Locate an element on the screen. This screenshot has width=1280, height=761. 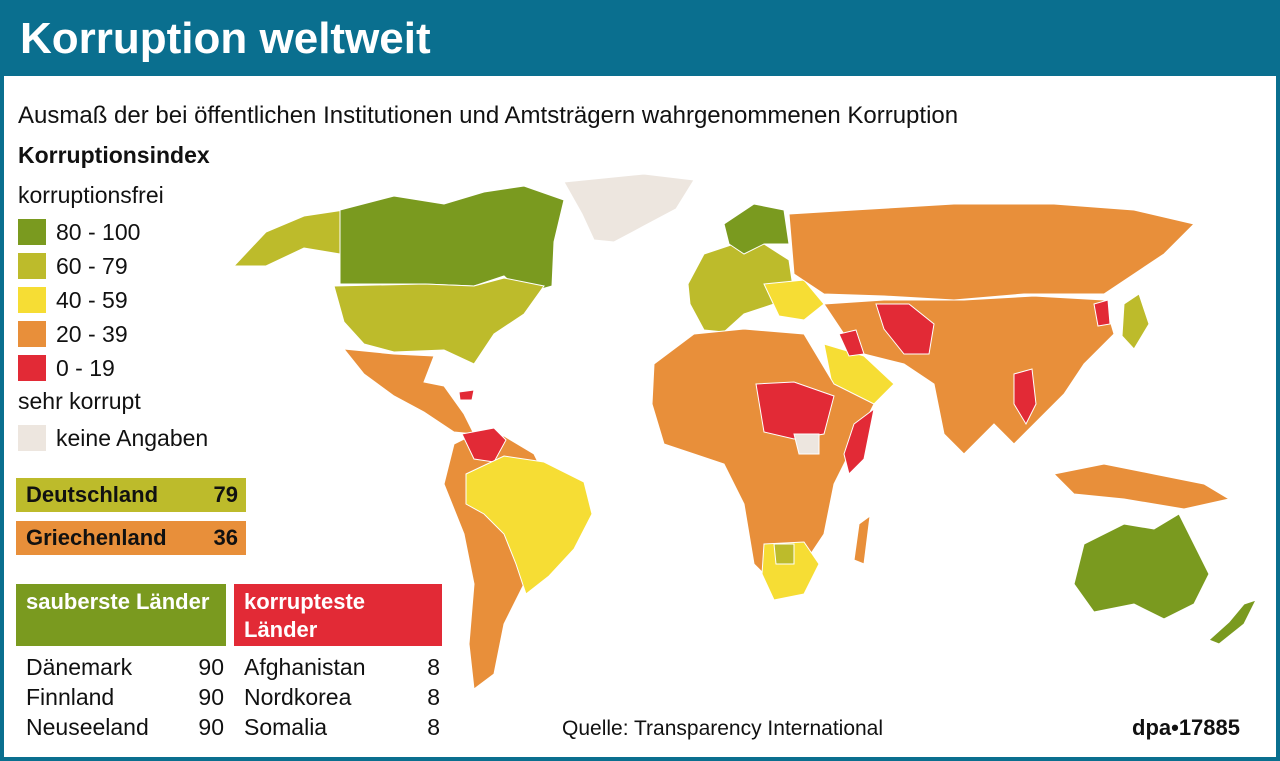
list-country: Finnland is located at coordinates (70, 697).